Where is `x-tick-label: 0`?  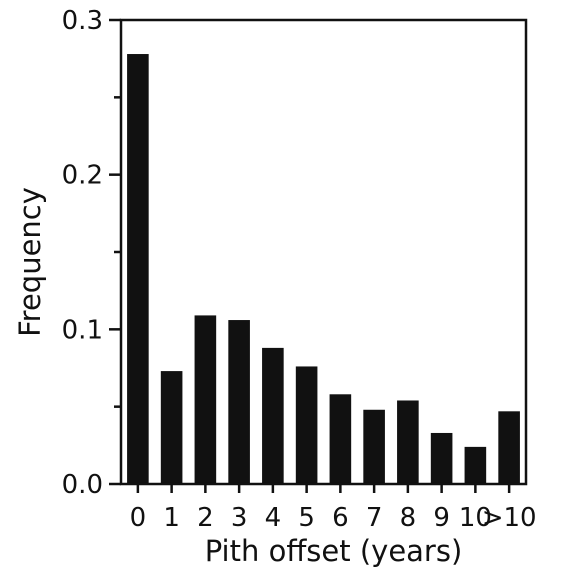
x-tick-label: 0 is located at coordinates (138, 518).